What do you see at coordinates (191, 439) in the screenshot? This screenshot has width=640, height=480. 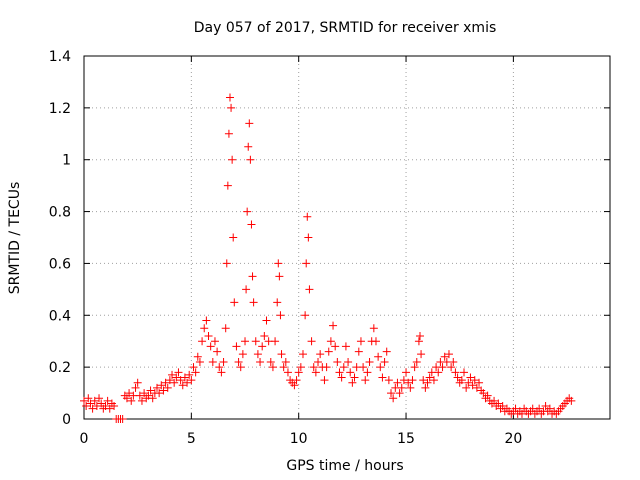 I see `x-tick-label: 5` at bounding box center [191, 439].